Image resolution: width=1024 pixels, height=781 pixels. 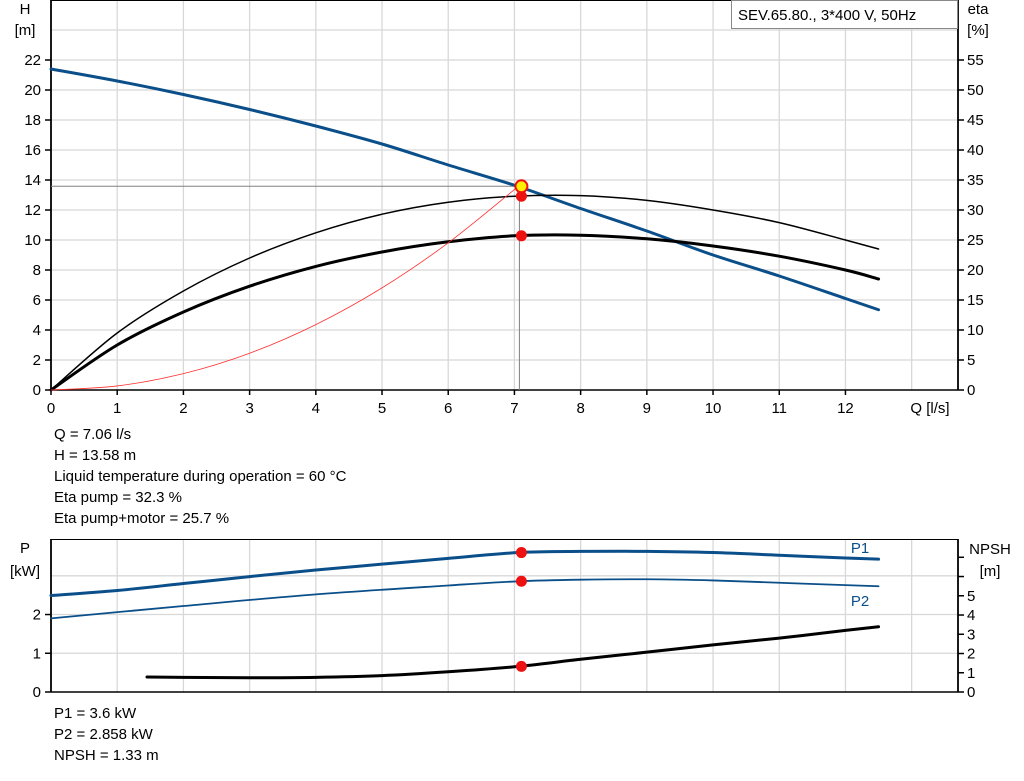 What do you see at coordinates (37, 270) in the screenshot?
I see `y-tick-label: 8` at bounding box center [37, 270].